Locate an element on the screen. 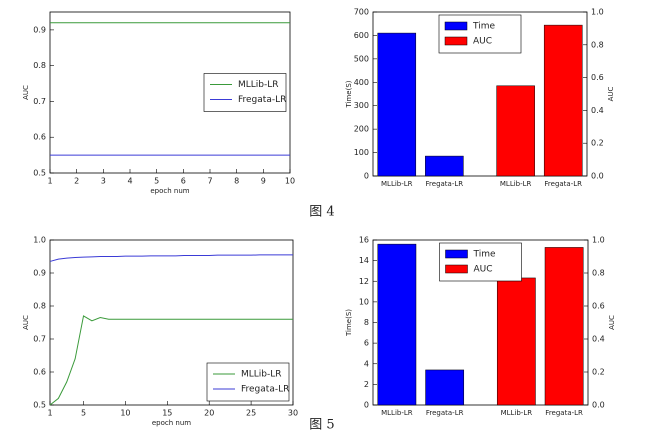  x-tick-label: 25 is located at coordinates (251, 413).